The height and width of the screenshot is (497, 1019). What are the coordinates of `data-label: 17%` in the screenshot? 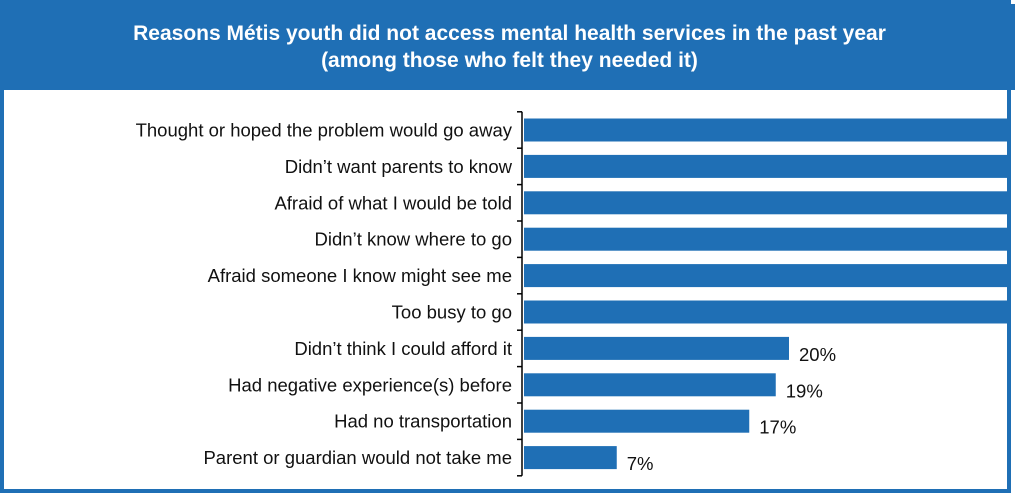 It's located at (777, 427).